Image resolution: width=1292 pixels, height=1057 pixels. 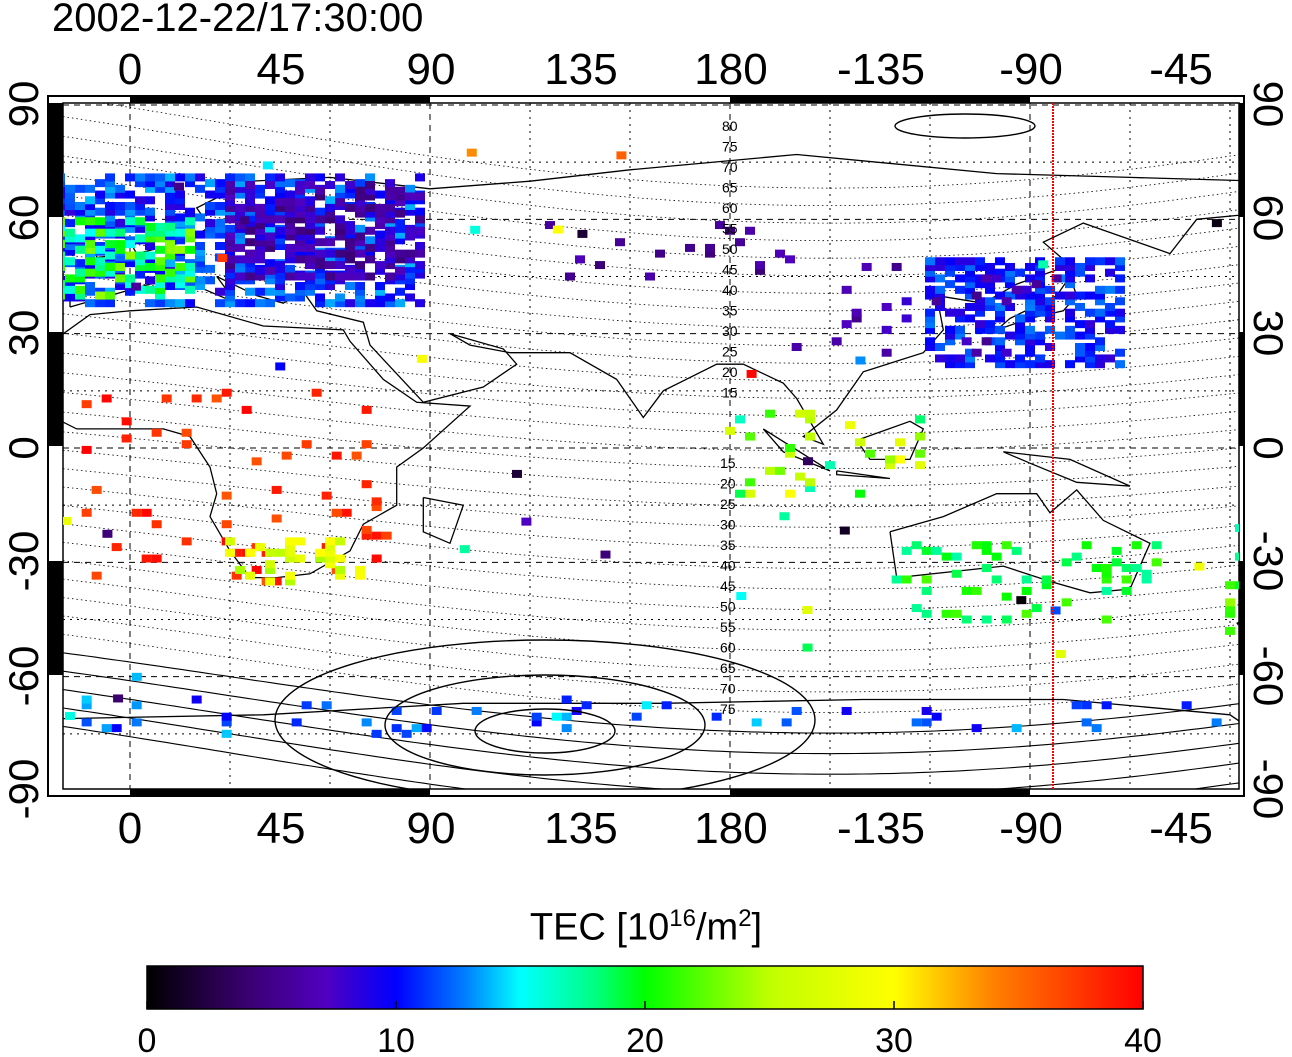 What do you see at coordinates (23, 104) in the screenshot?
I see `latitude-label-left: 90` at bounding box center [23, 104].